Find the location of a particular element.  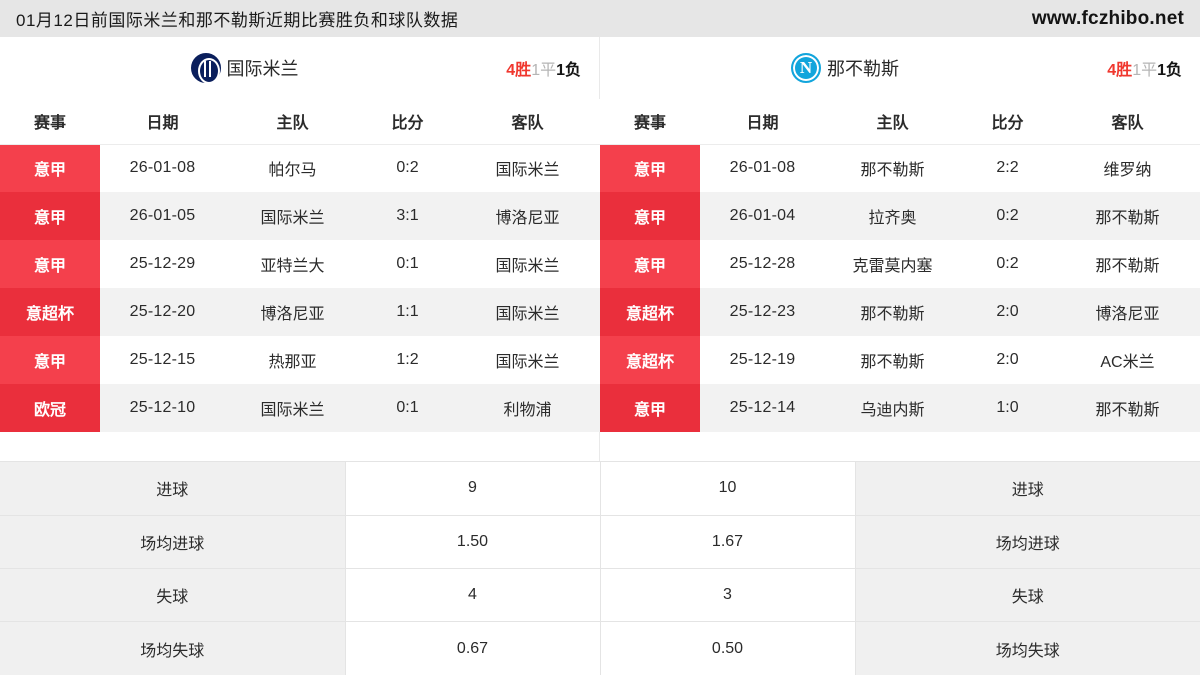

match-cell-date: 26-01-05 is located at coordinates (162, 216).